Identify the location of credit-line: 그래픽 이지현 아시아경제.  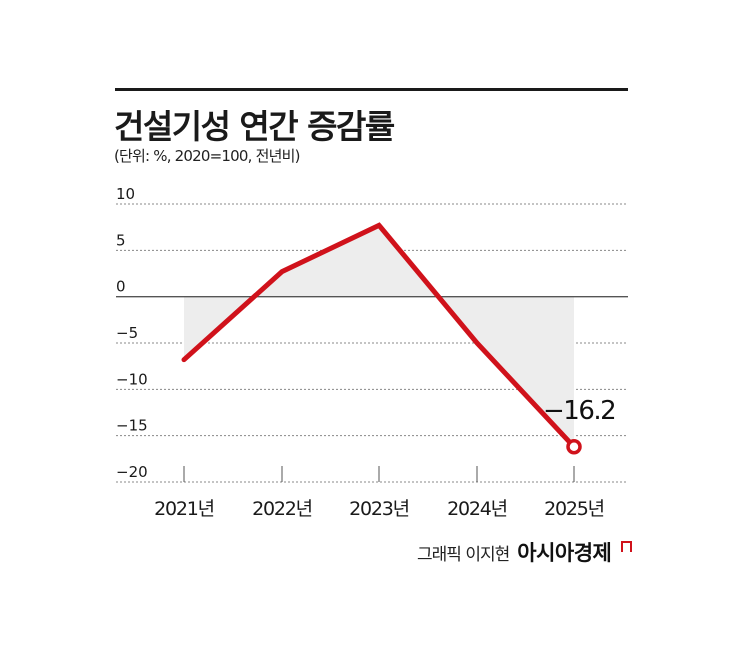
(525, 552).